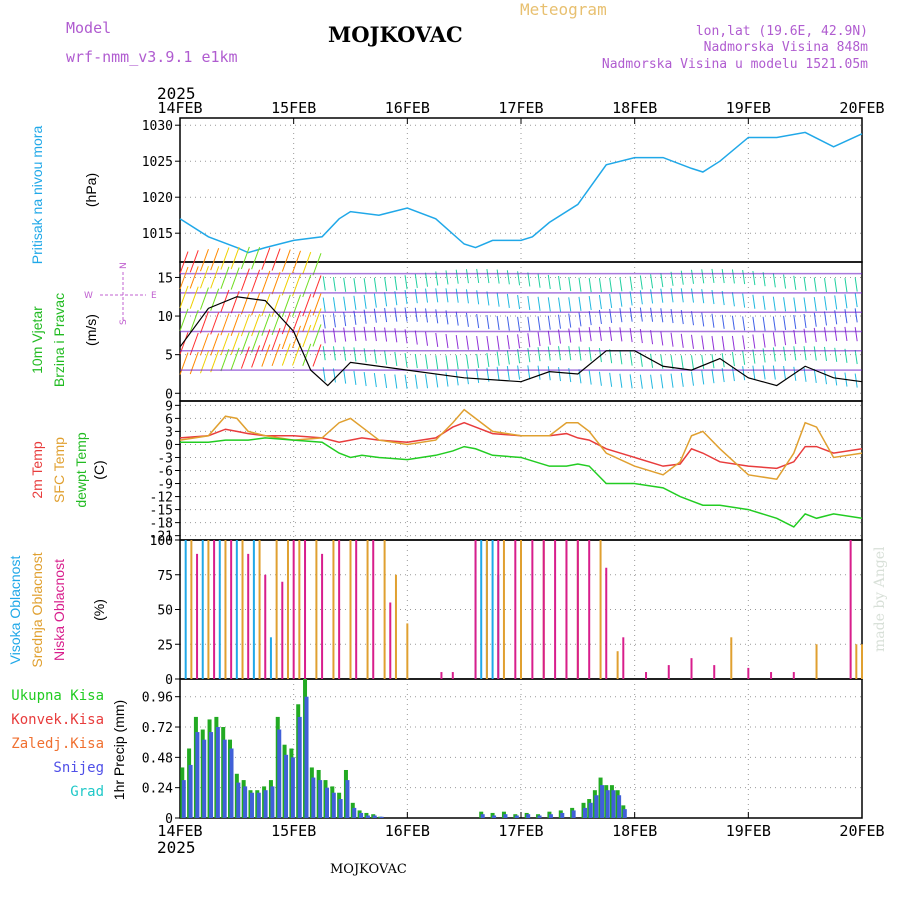 The width and height of the screenshot is (900, 900). Describe the element at coordinates (748, 108) in the screenshot. I see `top-time-label: 19FEB` at that location.